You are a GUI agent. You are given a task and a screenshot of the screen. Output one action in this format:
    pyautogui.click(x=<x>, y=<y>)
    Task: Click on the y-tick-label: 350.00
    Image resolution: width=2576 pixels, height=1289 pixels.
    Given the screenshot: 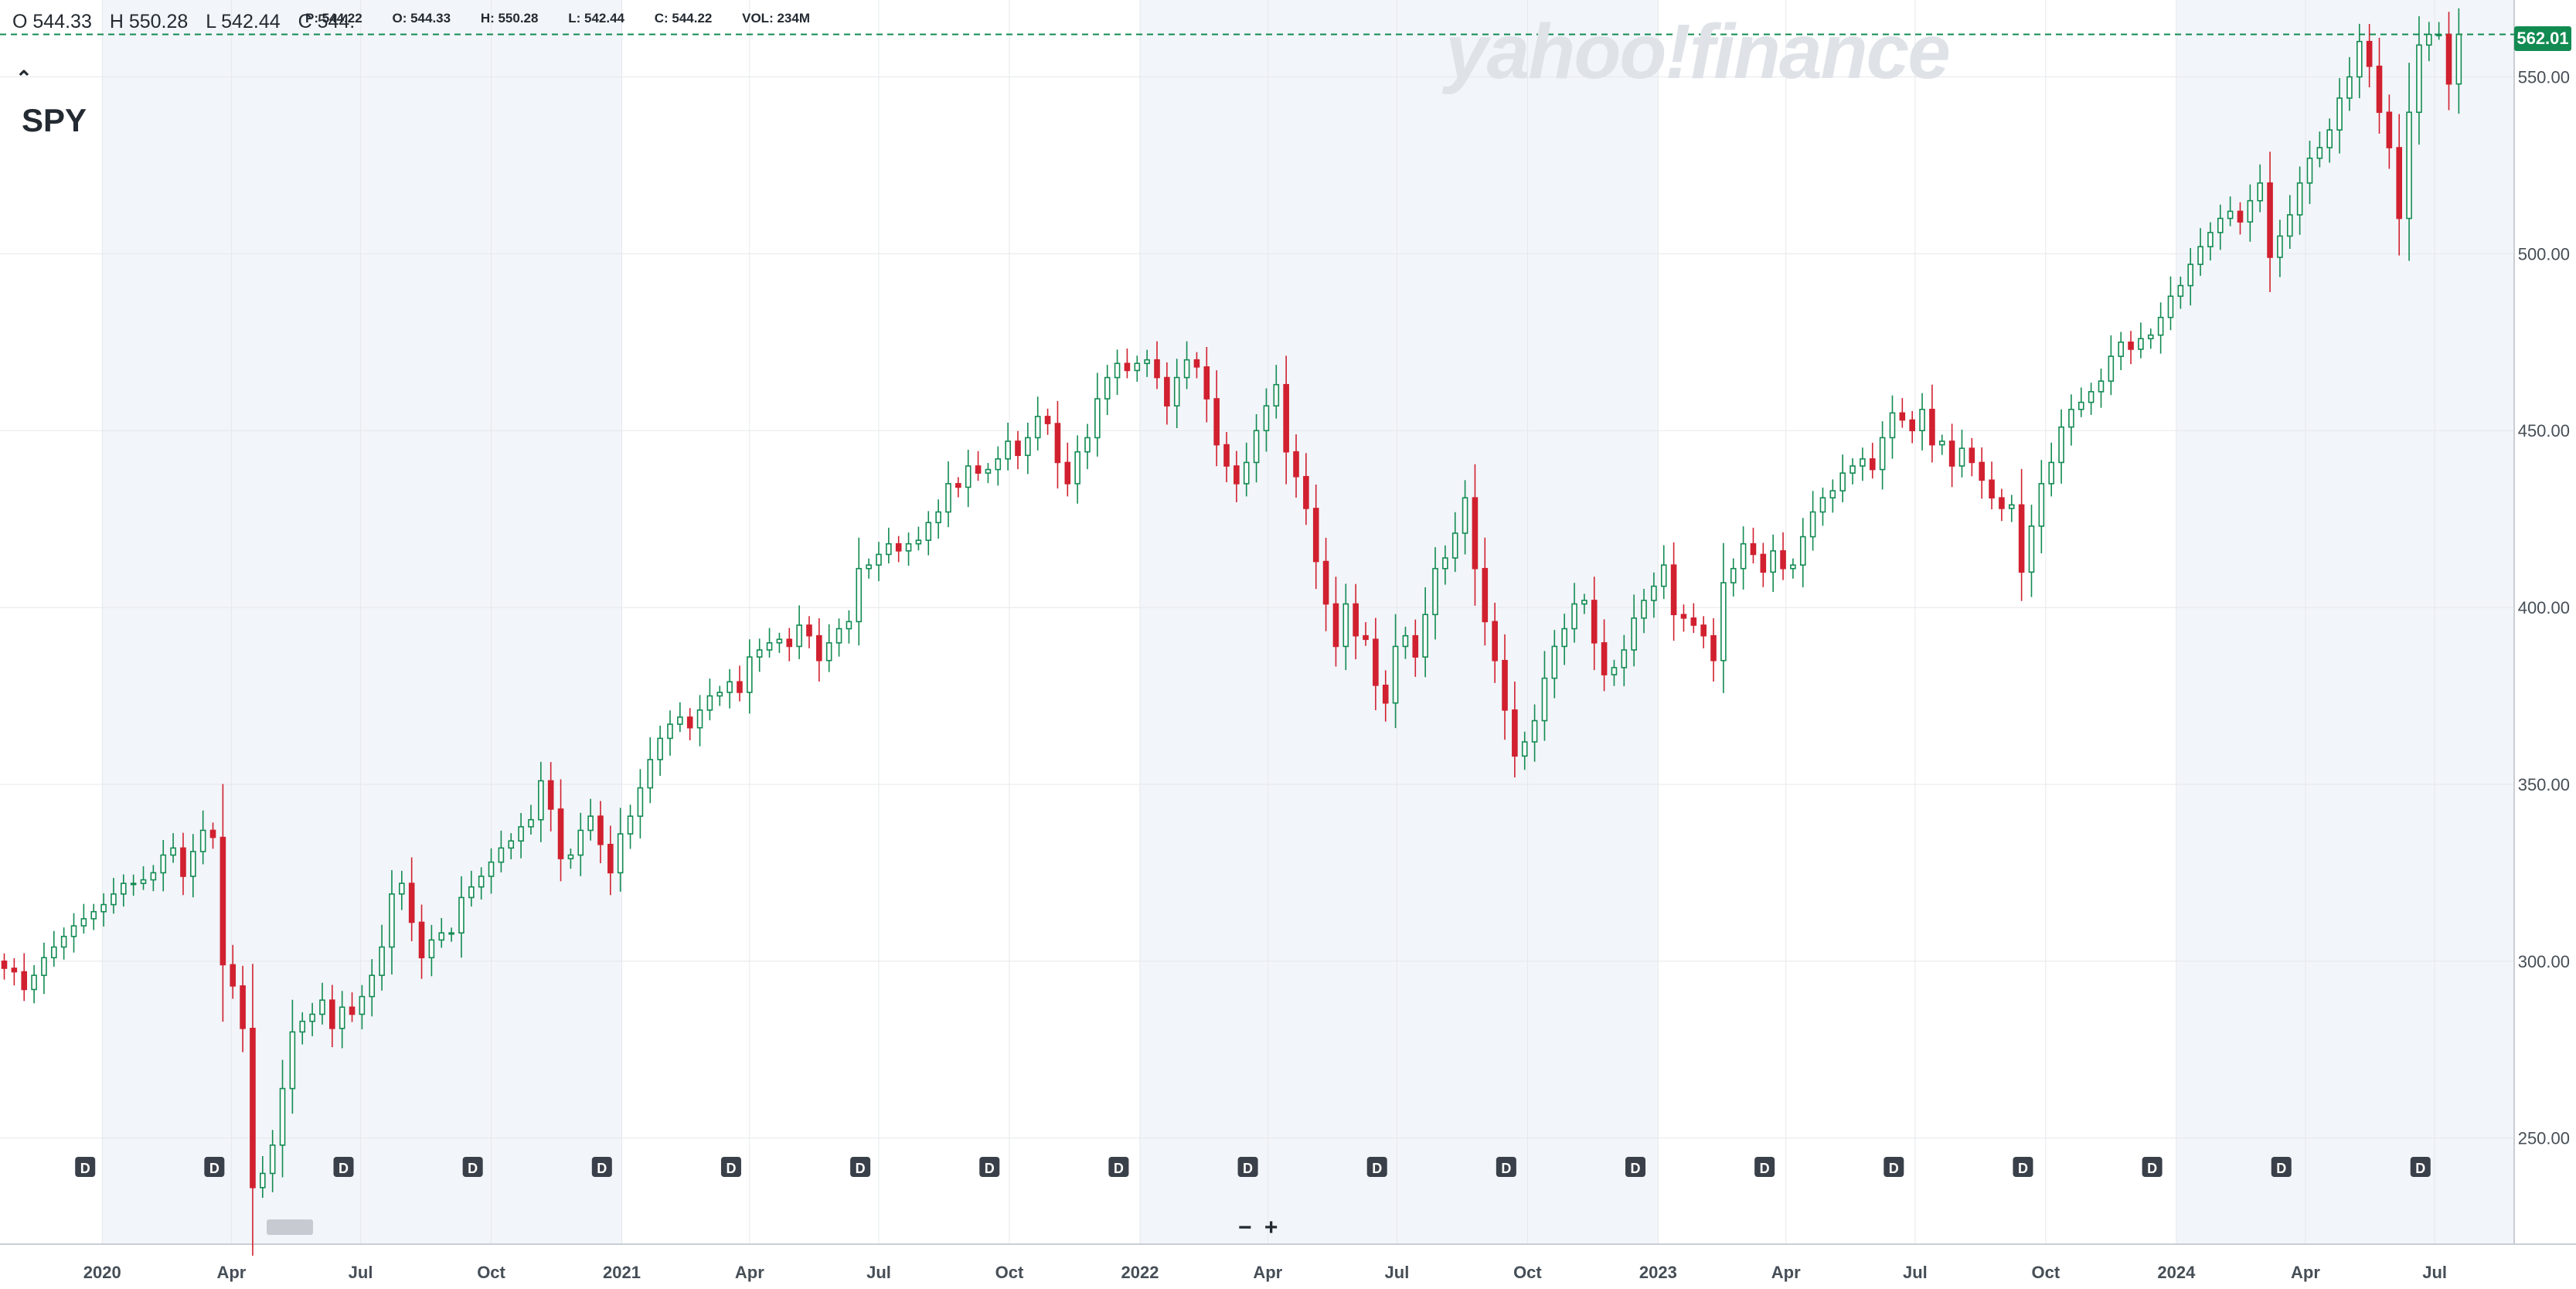 What is the action you would take?
    pyautogui.click(x=2544, y=784)
    